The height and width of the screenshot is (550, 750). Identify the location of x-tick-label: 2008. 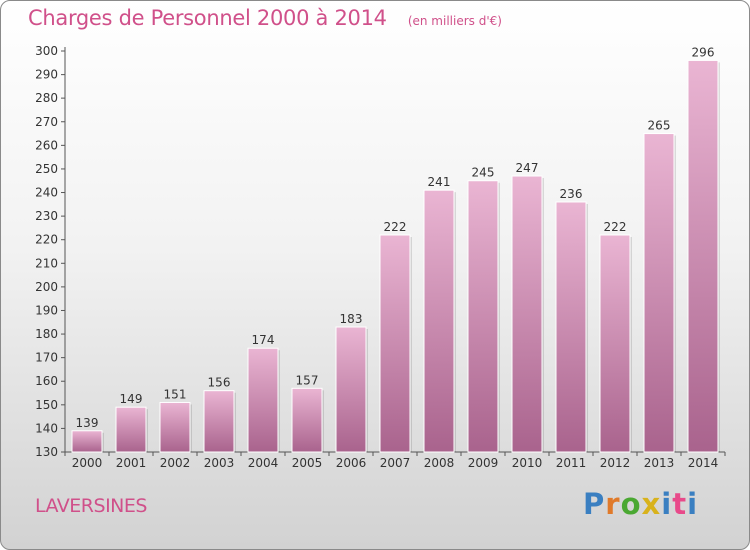
(439, 463).